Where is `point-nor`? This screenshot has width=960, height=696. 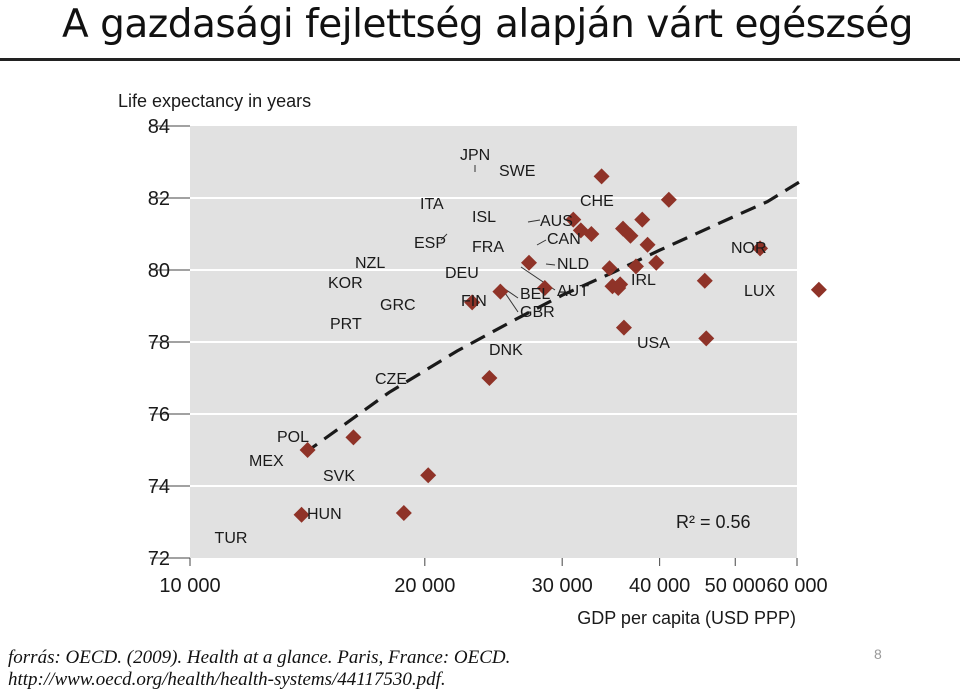 point-nor is located at coordinates (760, 248).